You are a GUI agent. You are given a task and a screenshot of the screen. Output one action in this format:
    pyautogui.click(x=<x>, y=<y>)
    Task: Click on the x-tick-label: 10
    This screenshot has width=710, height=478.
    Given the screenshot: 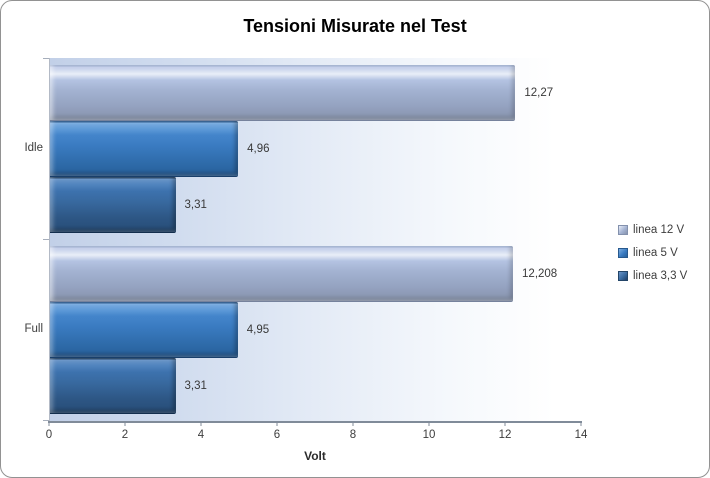 What is the action you would take?
    pyautogui.click(x=429, y=435)
    